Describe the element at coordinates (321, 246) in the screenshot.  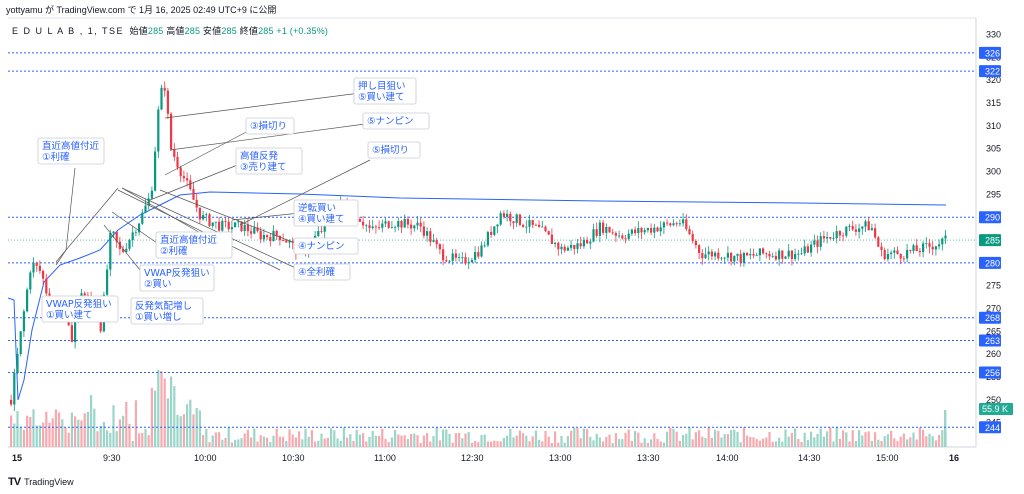
I see `annotation-text: ④ナンピン` at that location.